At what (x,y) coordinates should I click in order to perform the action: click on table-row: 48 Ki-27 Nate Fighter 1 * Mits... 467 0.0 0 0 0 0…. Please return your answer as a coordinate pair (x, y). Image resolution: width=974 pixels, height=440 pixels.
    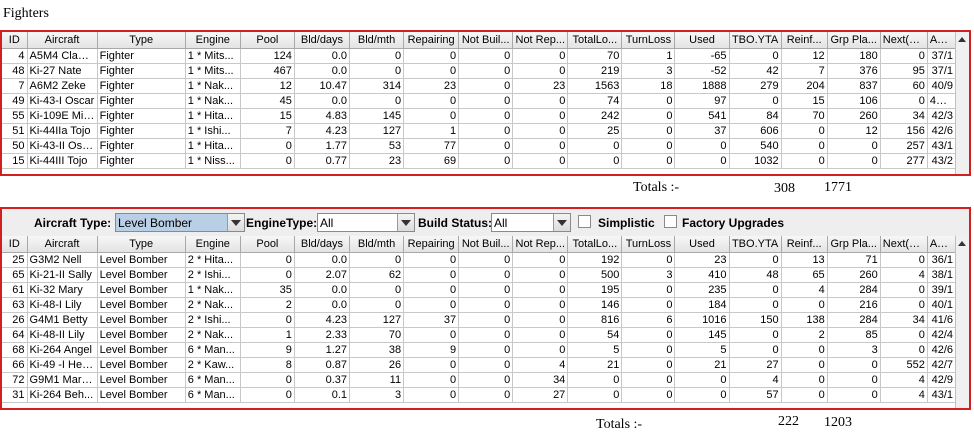
    Looking at the image, I should click on (479, 71).